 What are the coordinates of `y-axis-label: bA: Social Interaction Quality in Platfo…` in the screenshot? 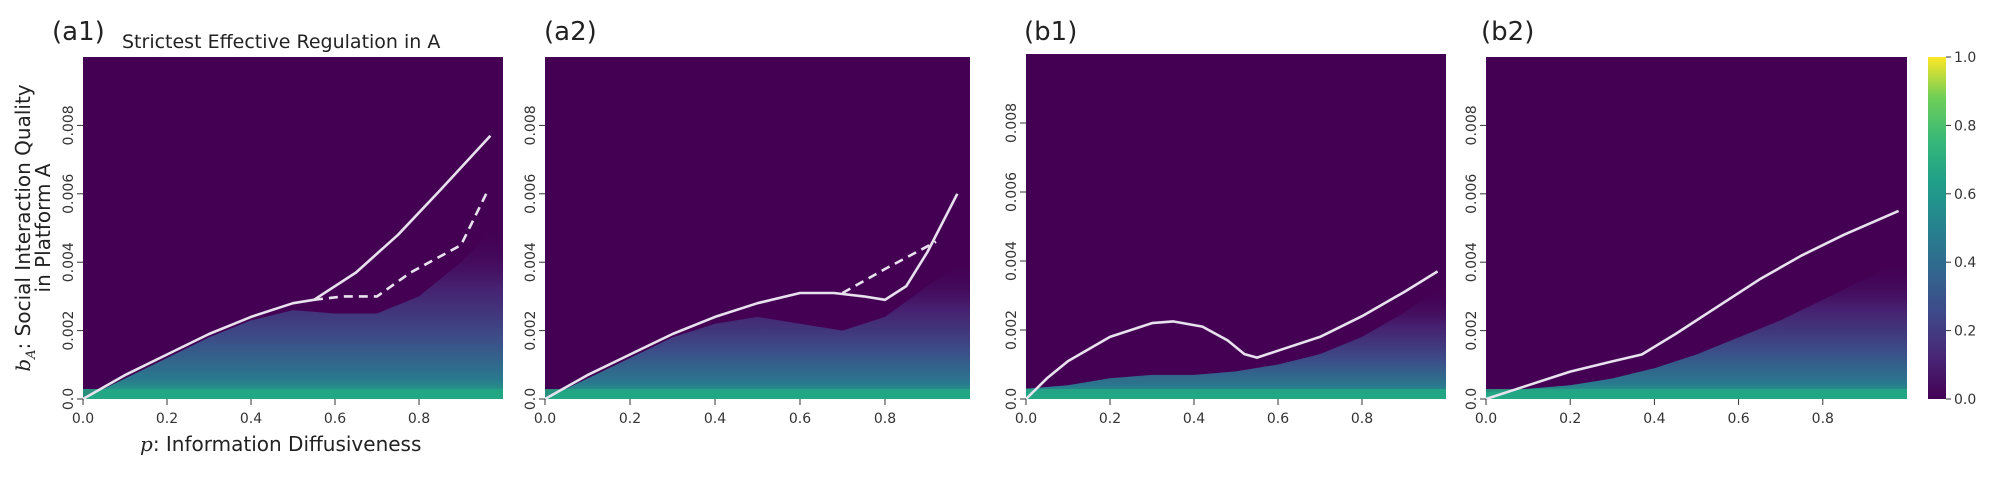 It's located at (33, 227).